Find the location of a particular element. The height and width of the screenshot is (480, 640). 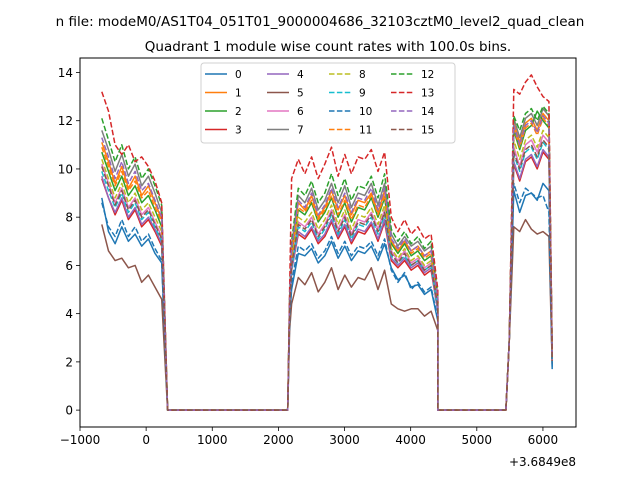

x-tick-label: 6000 is located at coordinates (543, 440).